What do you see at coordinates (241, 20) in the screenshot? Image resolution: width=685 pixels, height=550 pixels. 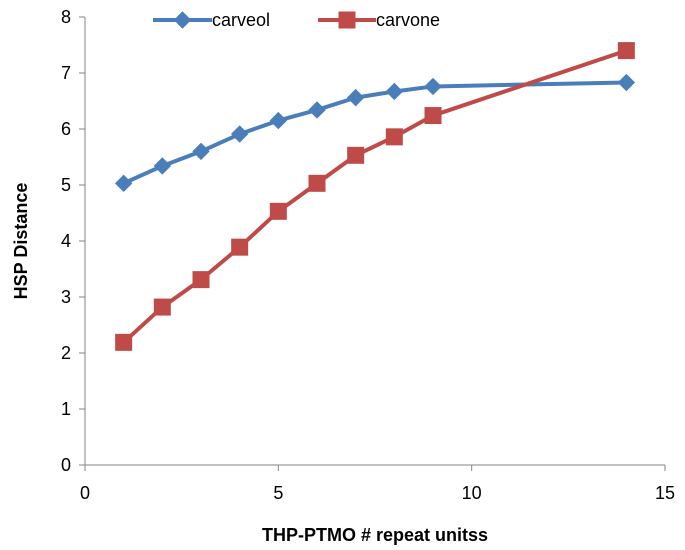 I see `legend-label-carveol: carveol` at bounding box center [241, 20].